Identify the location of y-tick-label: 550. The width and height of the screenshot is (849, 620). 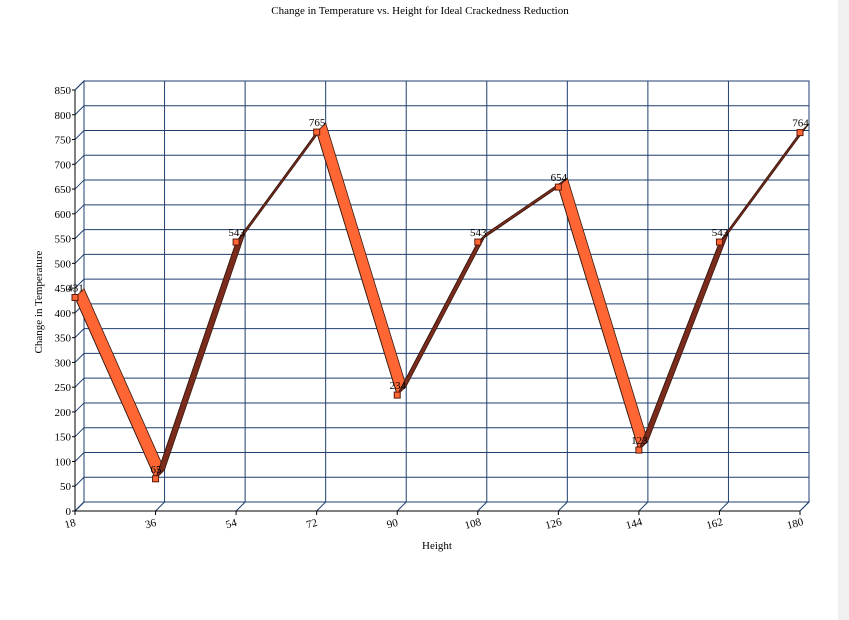
(63, 240).